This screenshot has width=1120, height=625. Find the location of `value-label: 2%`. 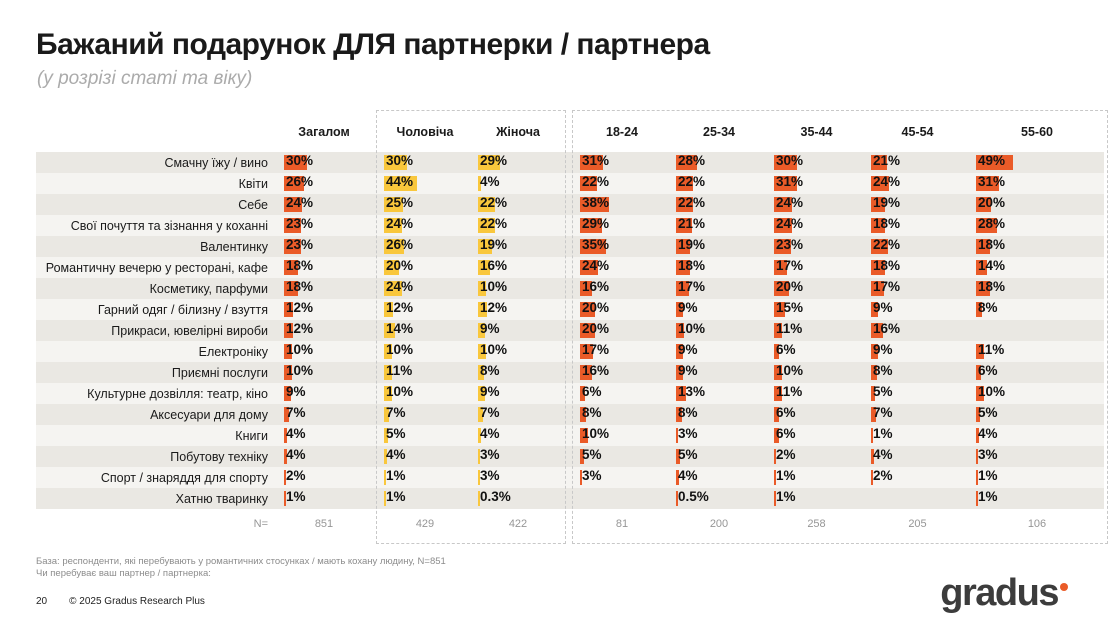

value-label: 2% is located at coordinates (883, 475).